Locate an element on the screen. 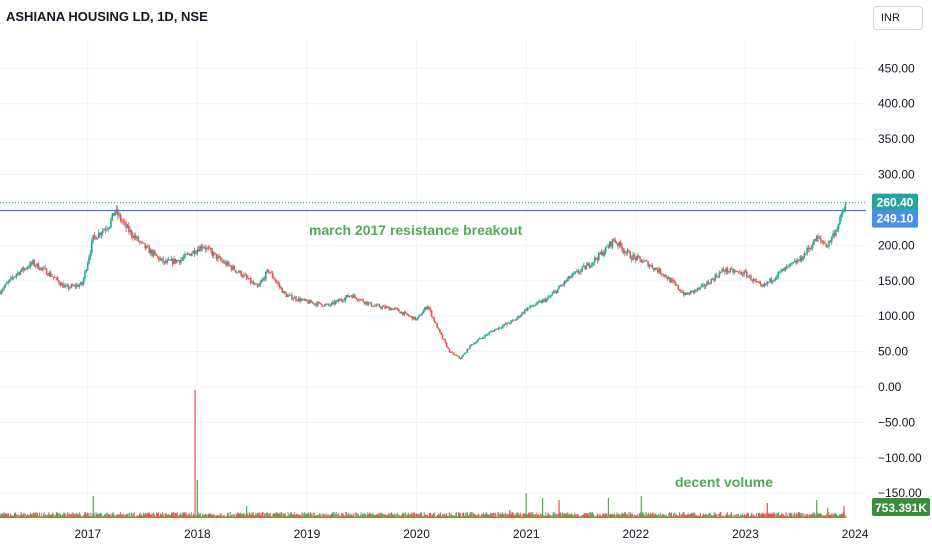  symbol-title: ASHIANA HOUSING LD, 1D, NSE is located at coordinates (107, 16).